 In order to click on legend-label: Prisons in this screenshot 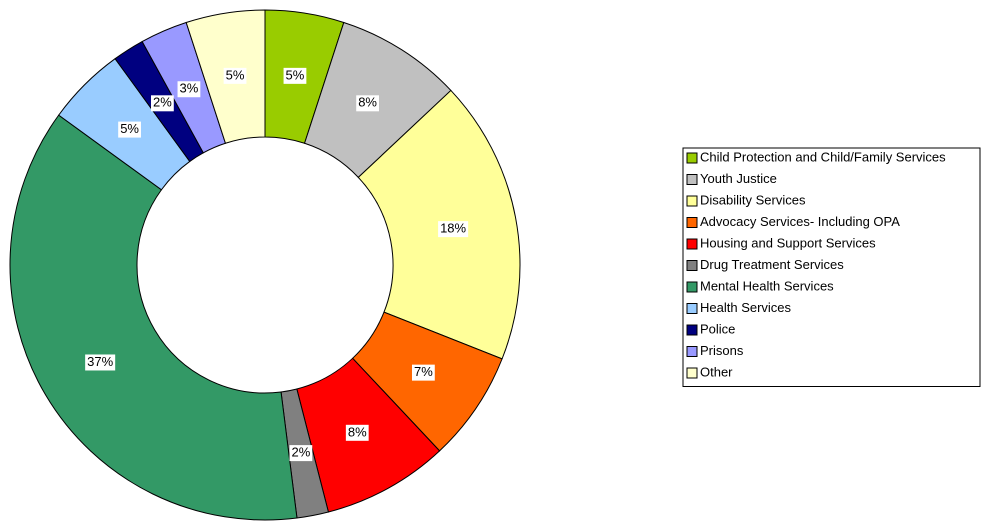, I will do `click(722, 350)`.